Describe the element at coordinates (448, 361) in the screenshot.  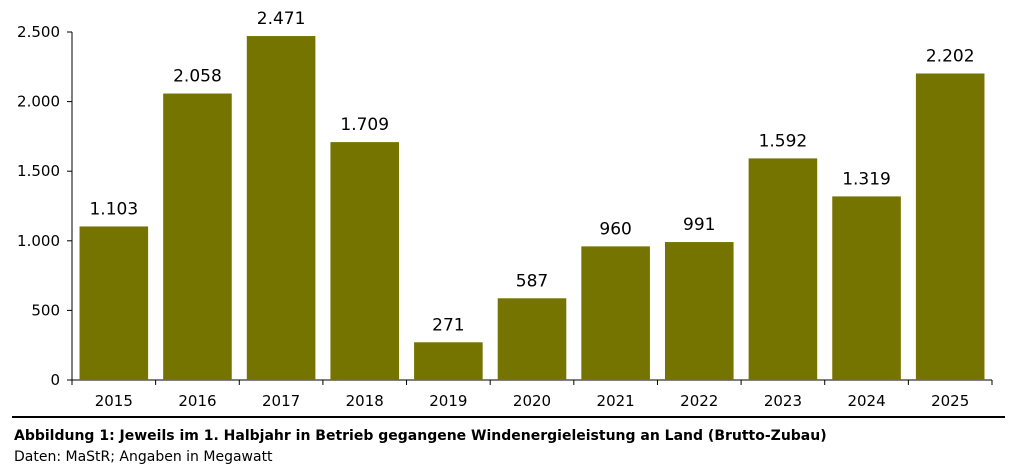
I see `bar-2019` at that location.